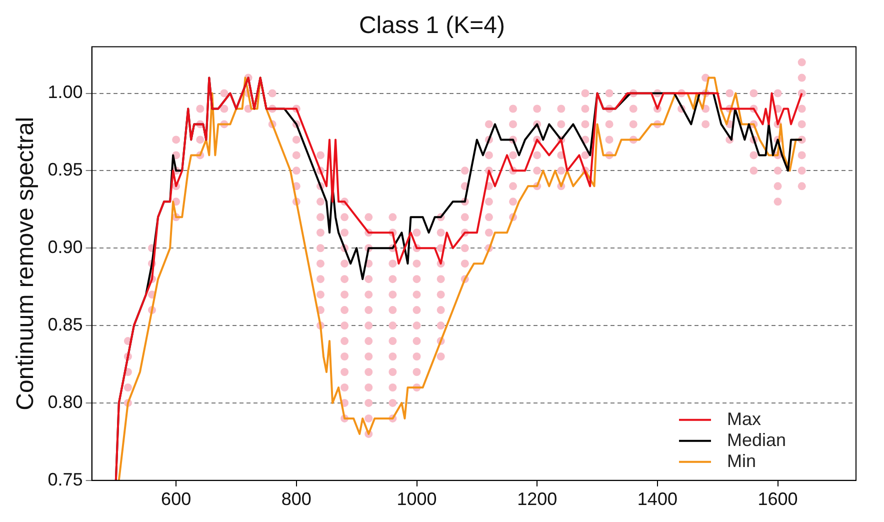 The width and height of the screenshot is (884, 522). Describe the element at coordinates (657, 499) in the screenshot. I see `x-tick-label: 1400` at that location.